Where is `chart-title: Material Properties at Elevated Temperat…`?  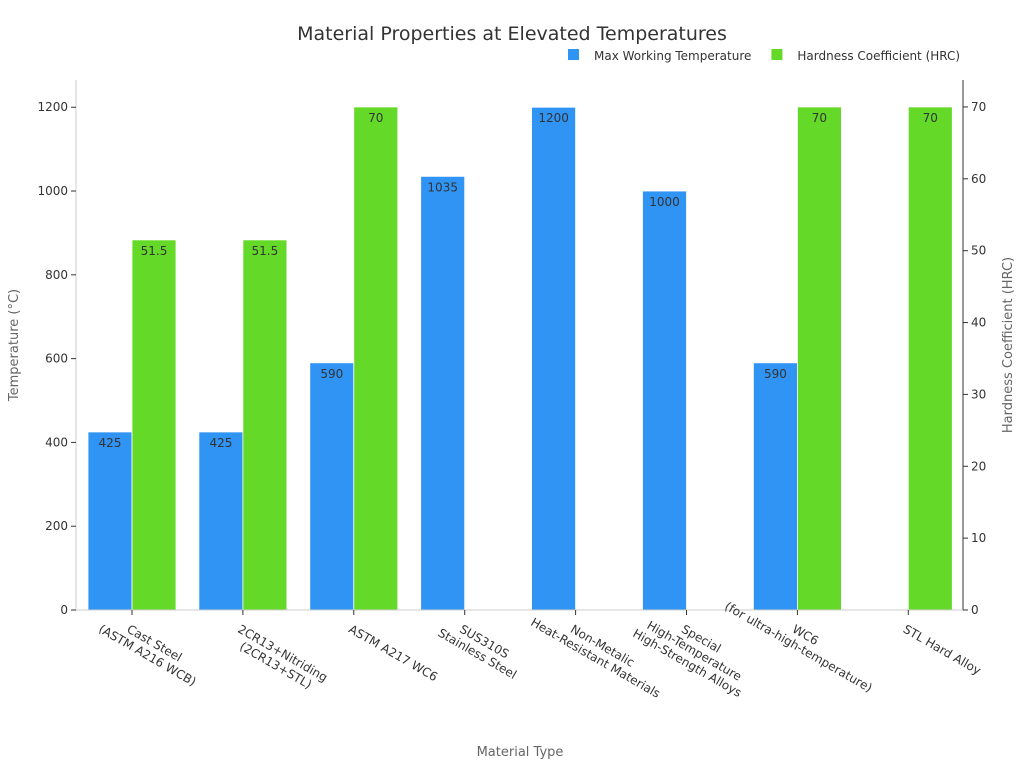
chart-title: Material Properties at Elevated Temperat… is located at coordinates (512, 34).